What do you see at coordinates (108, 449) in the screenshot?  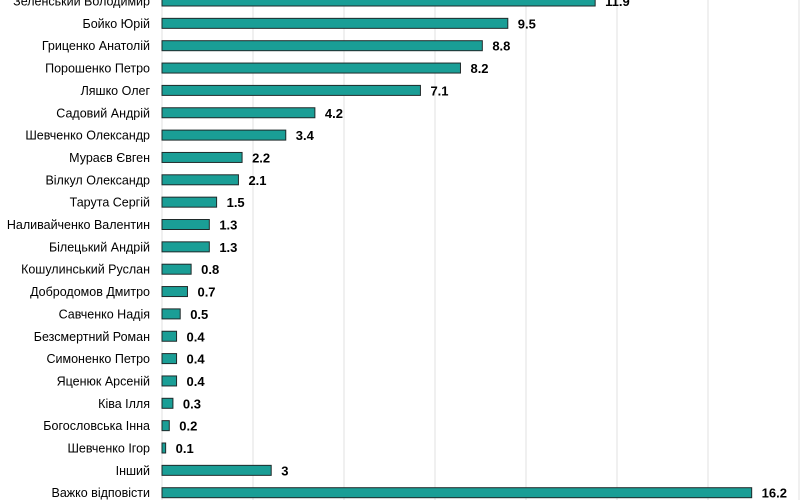 I see `category-label-20: Шевченко Ігор` at bounding box center [108, 449].